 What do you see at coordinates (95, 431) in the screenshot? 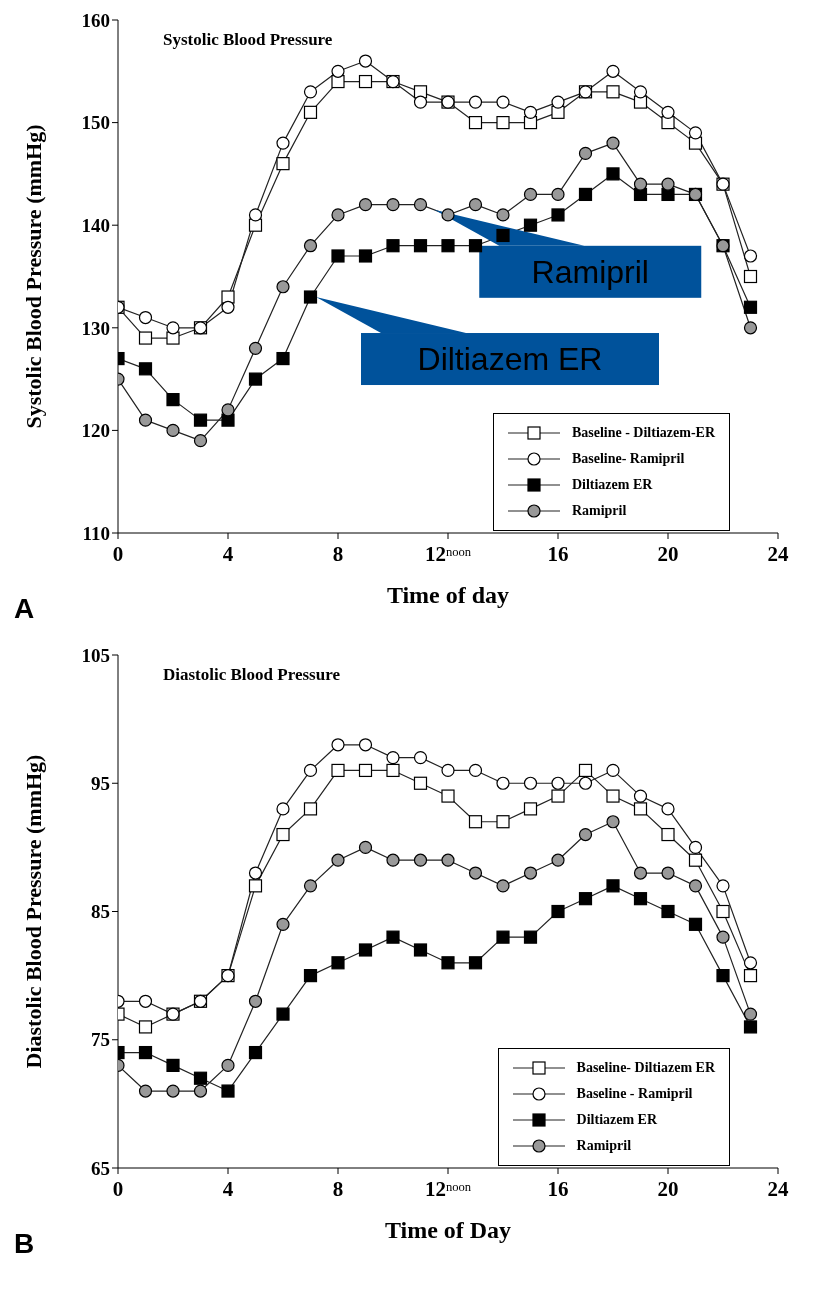
I see `y-tick-label: 120` at bounding box center [95, 431].